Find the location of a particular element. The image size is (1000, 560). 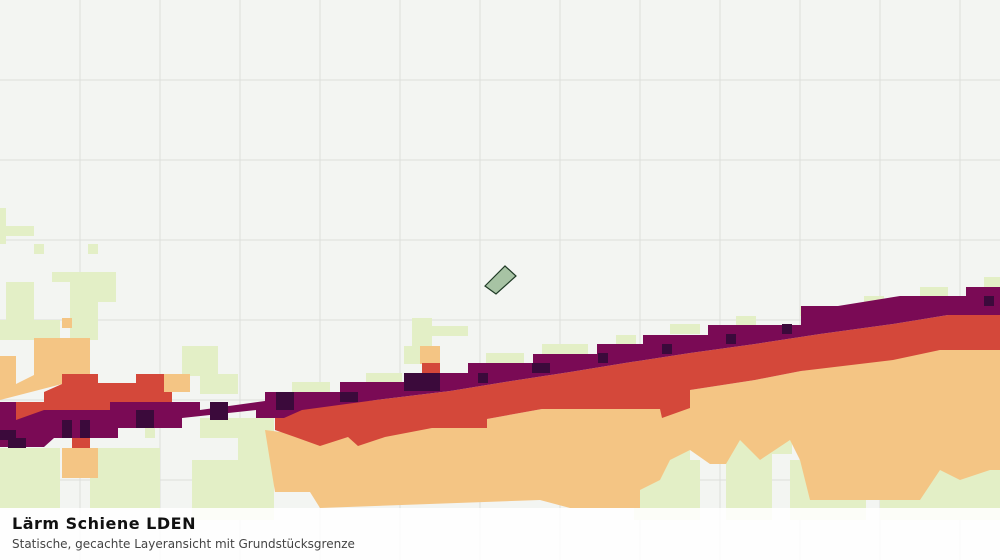

parcel-boundary is located at coordinates (500, 280).